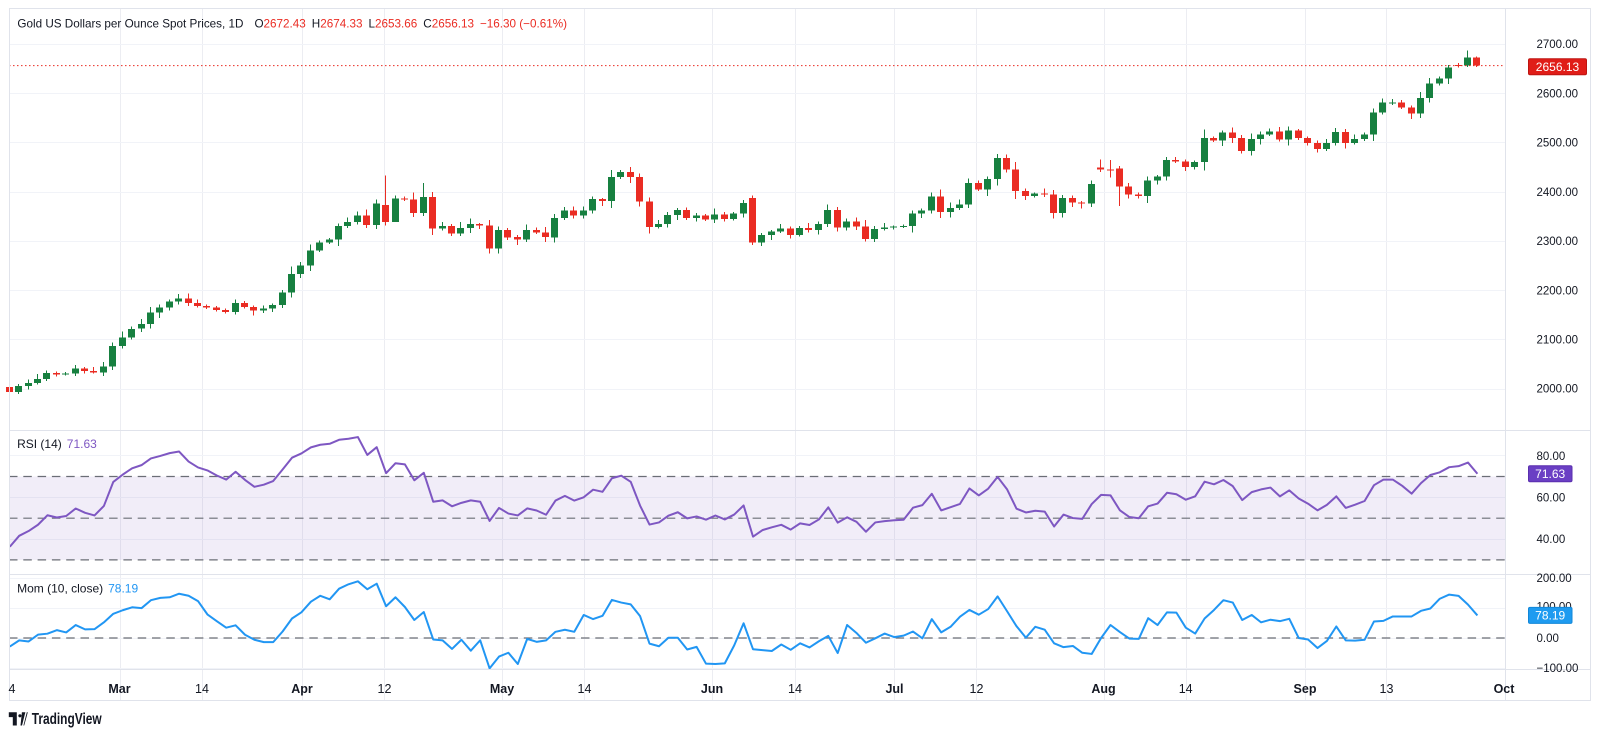  What do you see at coordinates (1558, 193) in the screenshot?
I see `svg-text: 2400.00` at bounding box center [1558, 193].